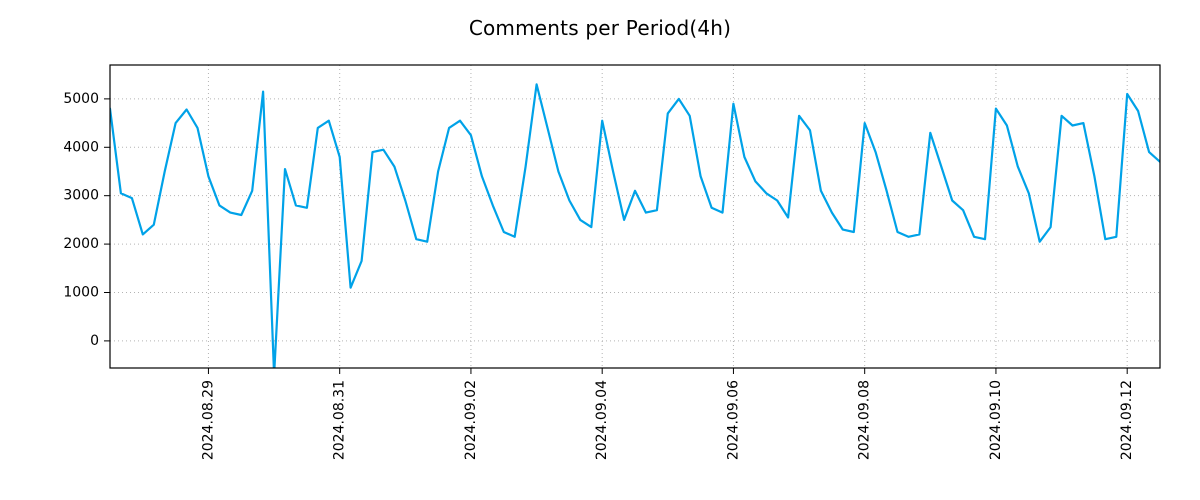 The image size is (1200, 500). What do you see at coordinates (865, 420) in the screenshot?
I see `x-tick-label: 2024.09.08` at bounding box center [865, 420].